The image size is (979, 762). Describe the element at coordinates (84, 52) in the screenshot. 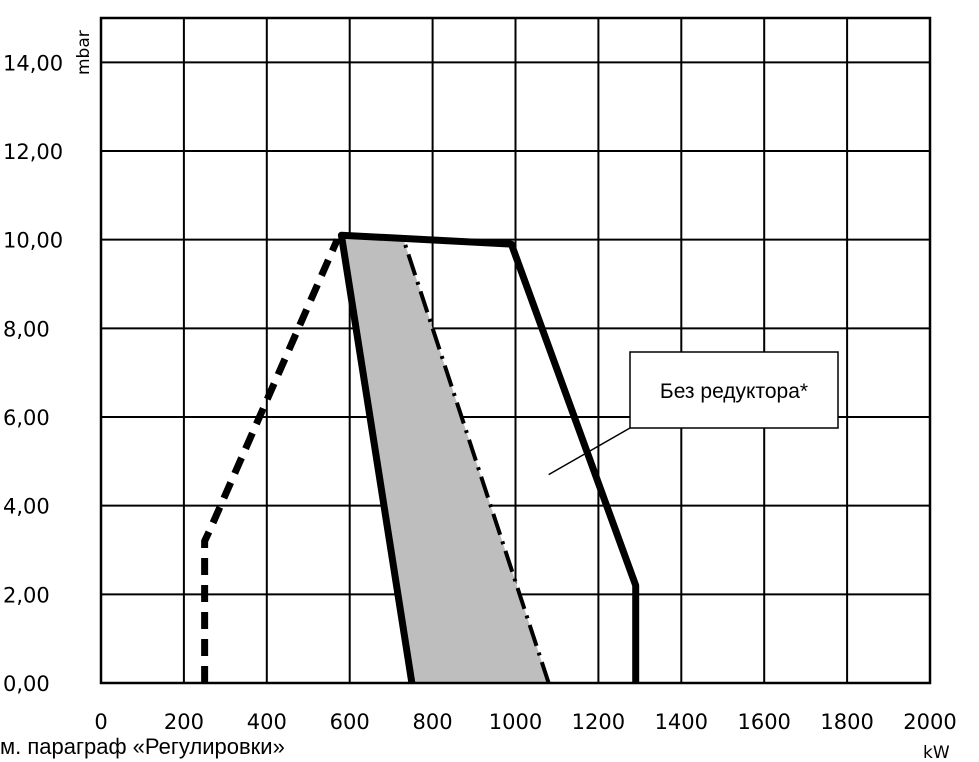

I see `y-unit-label: mbar` at that location.